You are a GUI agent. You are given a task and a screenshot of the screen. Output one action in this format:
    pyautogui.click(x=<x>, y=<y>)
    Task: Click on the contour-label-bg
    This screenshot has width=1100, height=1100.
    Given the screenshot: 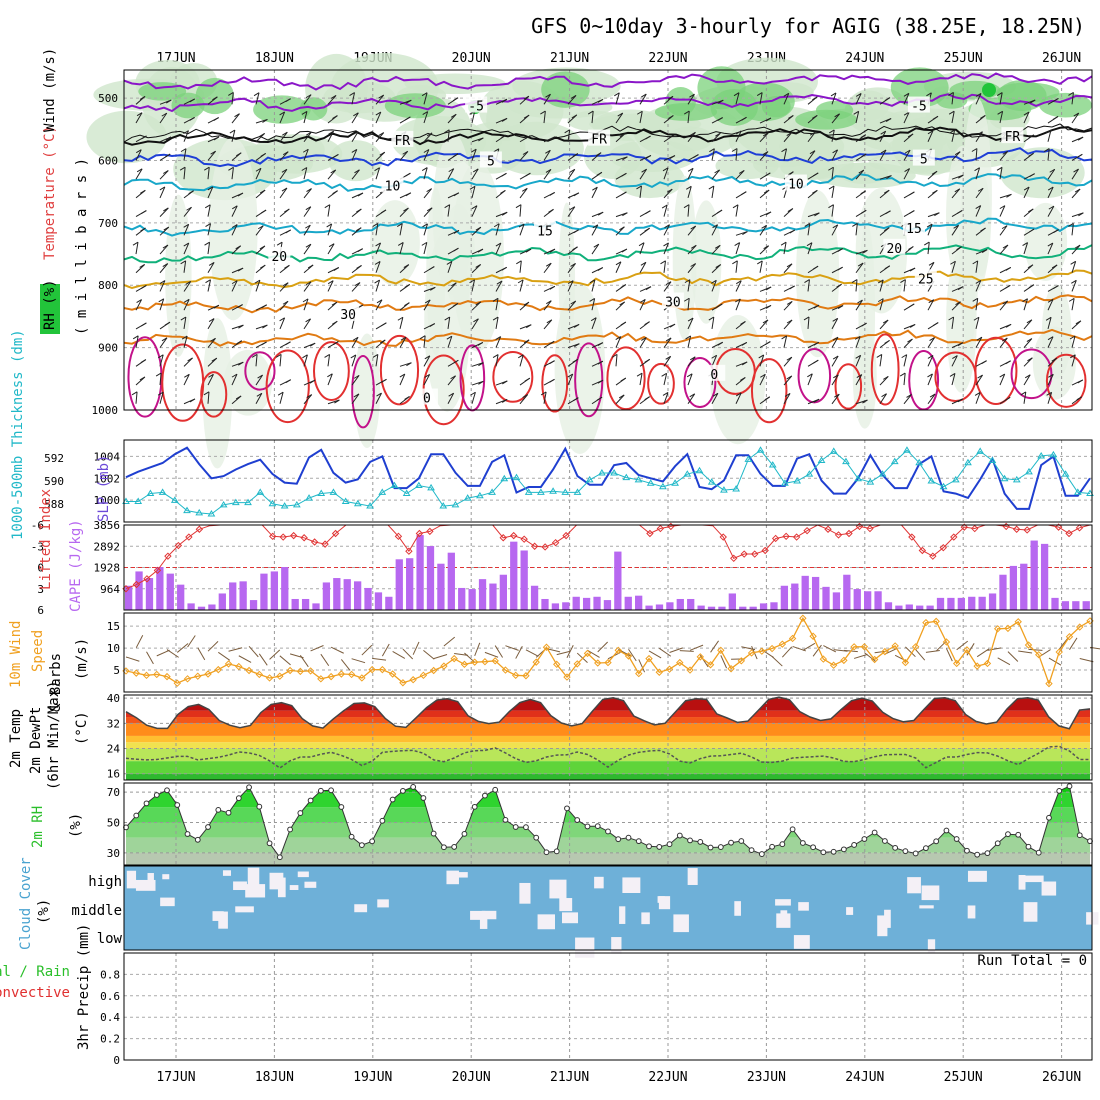 What is the action you would take?
    pyautogui.click(x=795, y=182)
    